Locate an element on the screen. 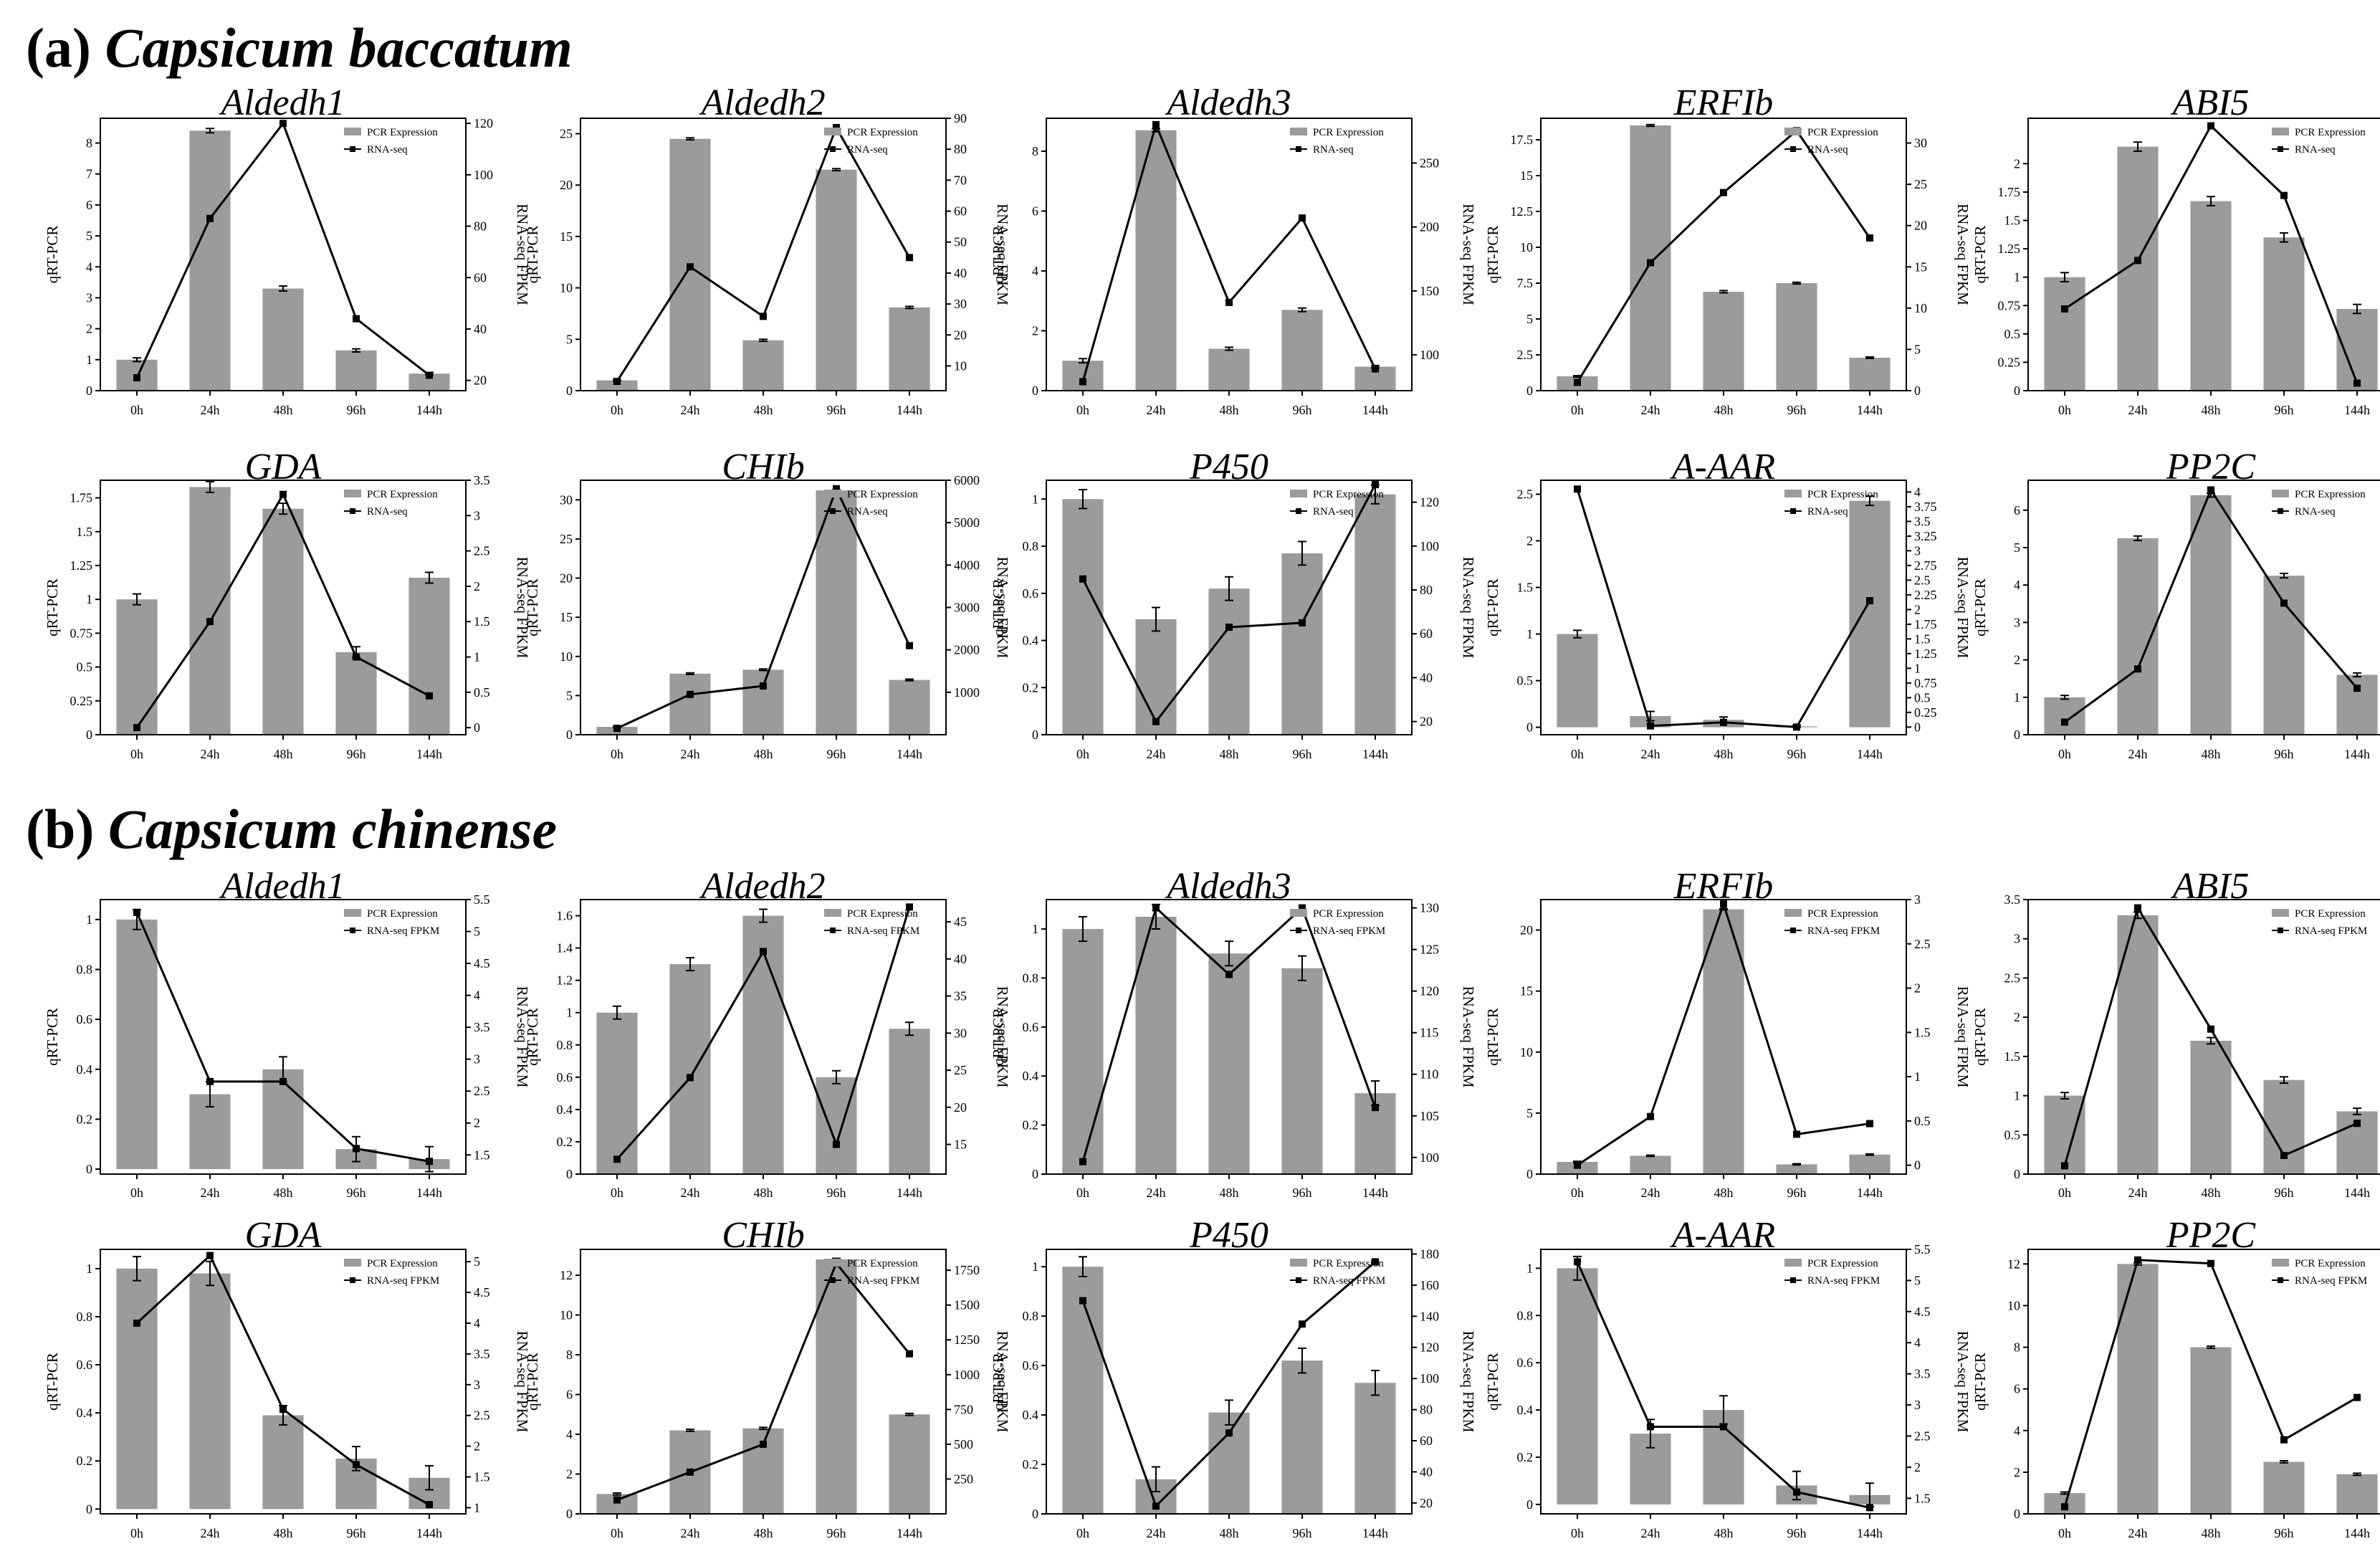 The height and width of the screenshot is (1554, 2380). left-tick-label: 2 is located at coordinates (1035, 330).